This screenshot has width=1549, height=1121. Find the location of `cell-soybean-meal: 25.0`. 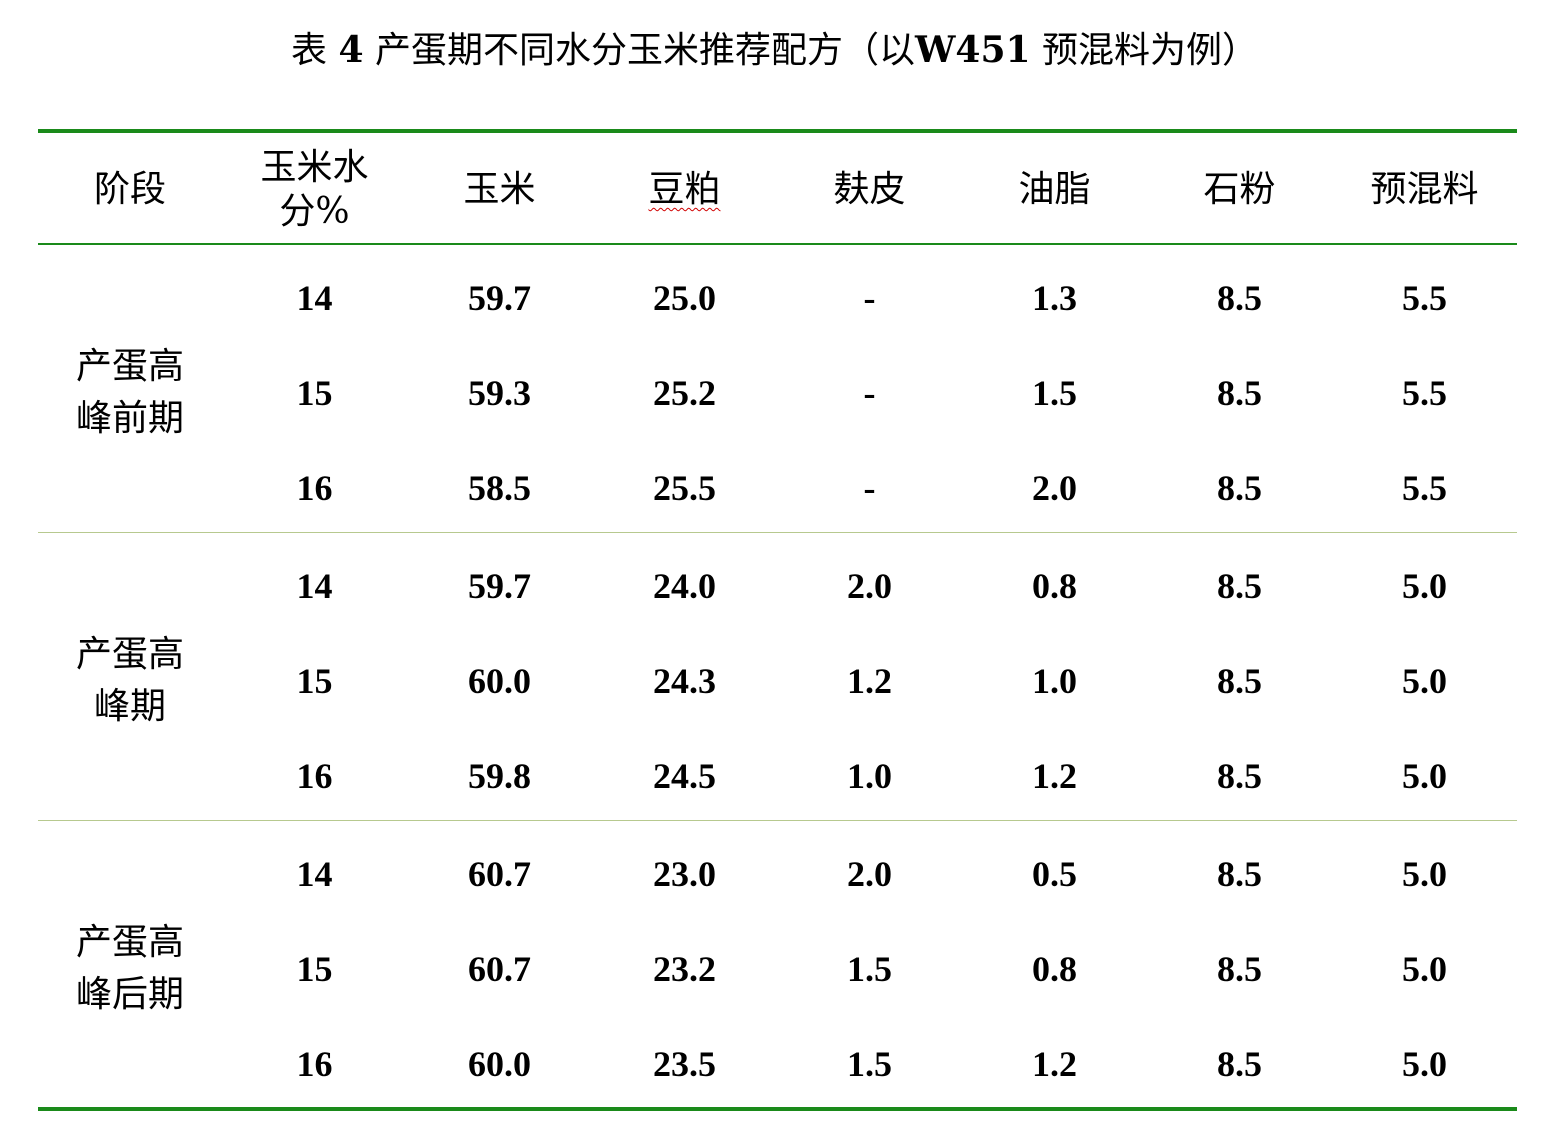

cell-soybean-meal: 25.0 is located at coordinates (684, 297).